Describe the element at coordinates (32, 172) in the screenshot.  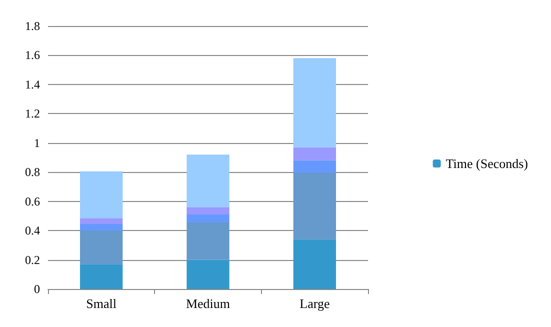
I see `y-tick-label: 0.8` at that location.